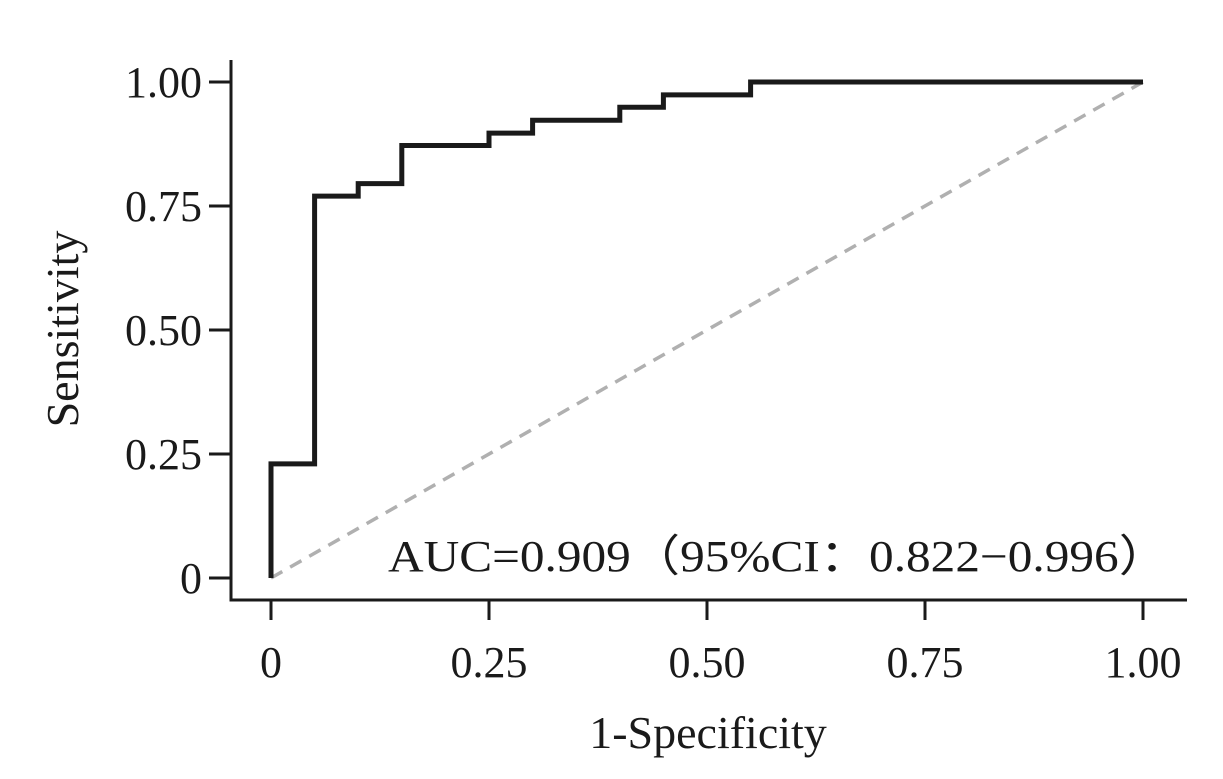 The image size is (1223, 779). Describe the element at coordinates (489, 662) in the screenshot. I see `x-tick-label: 0.25` at that location.